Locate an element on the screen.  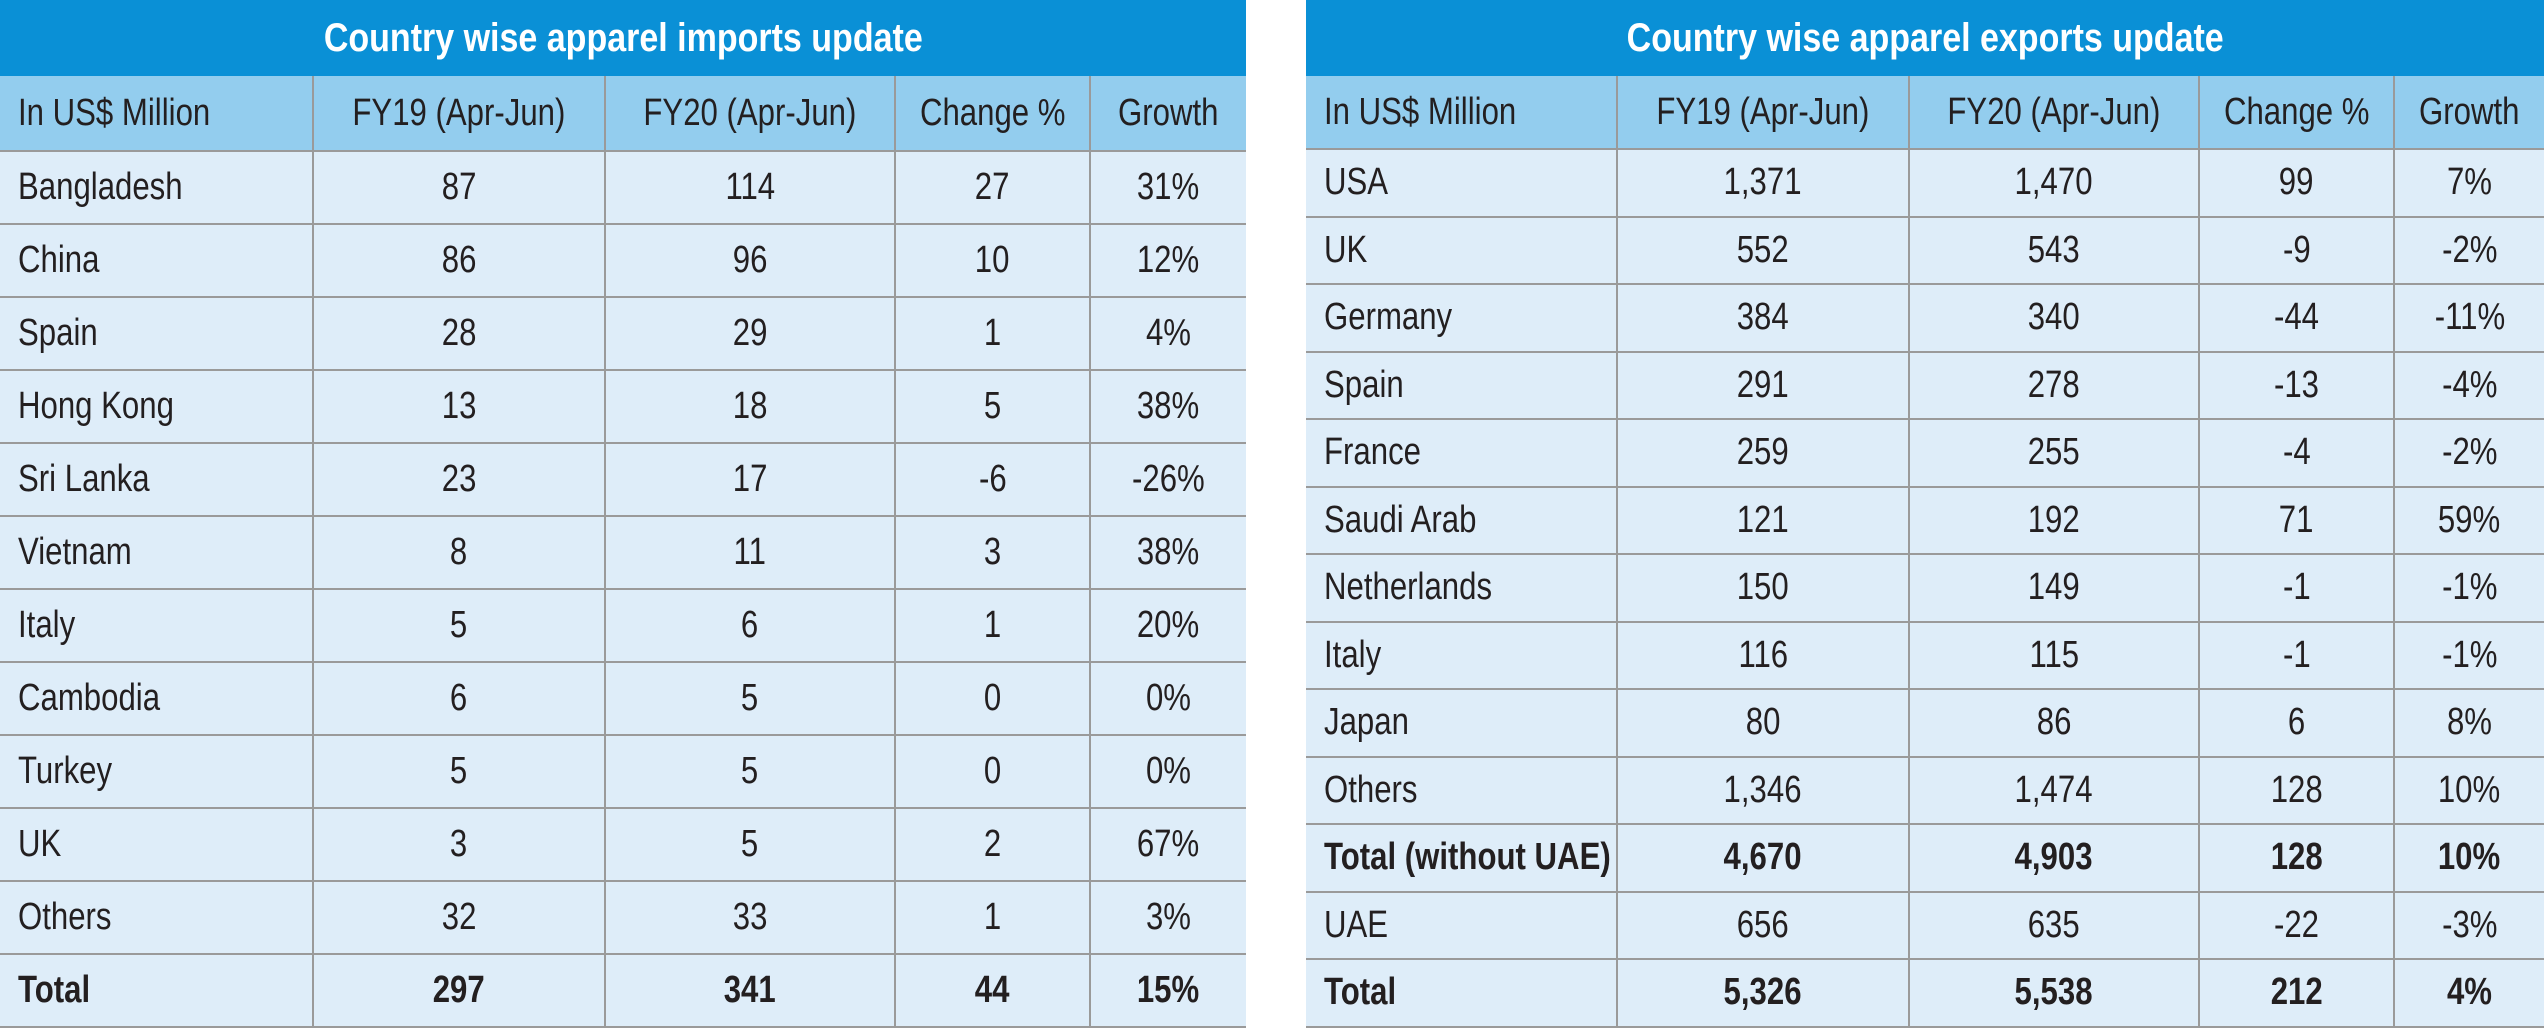
table-cell: 278 is located at coordinates (2054, 385).